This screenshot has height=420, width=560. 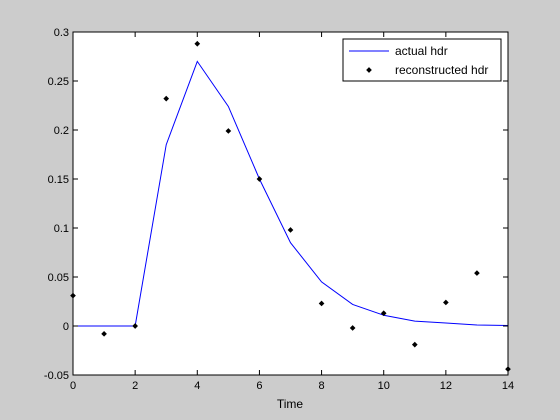 What do you see at coordinates (197, 386) in the screenshot?
I see `x-tick-label: 4` at bounding box center [197, 386].